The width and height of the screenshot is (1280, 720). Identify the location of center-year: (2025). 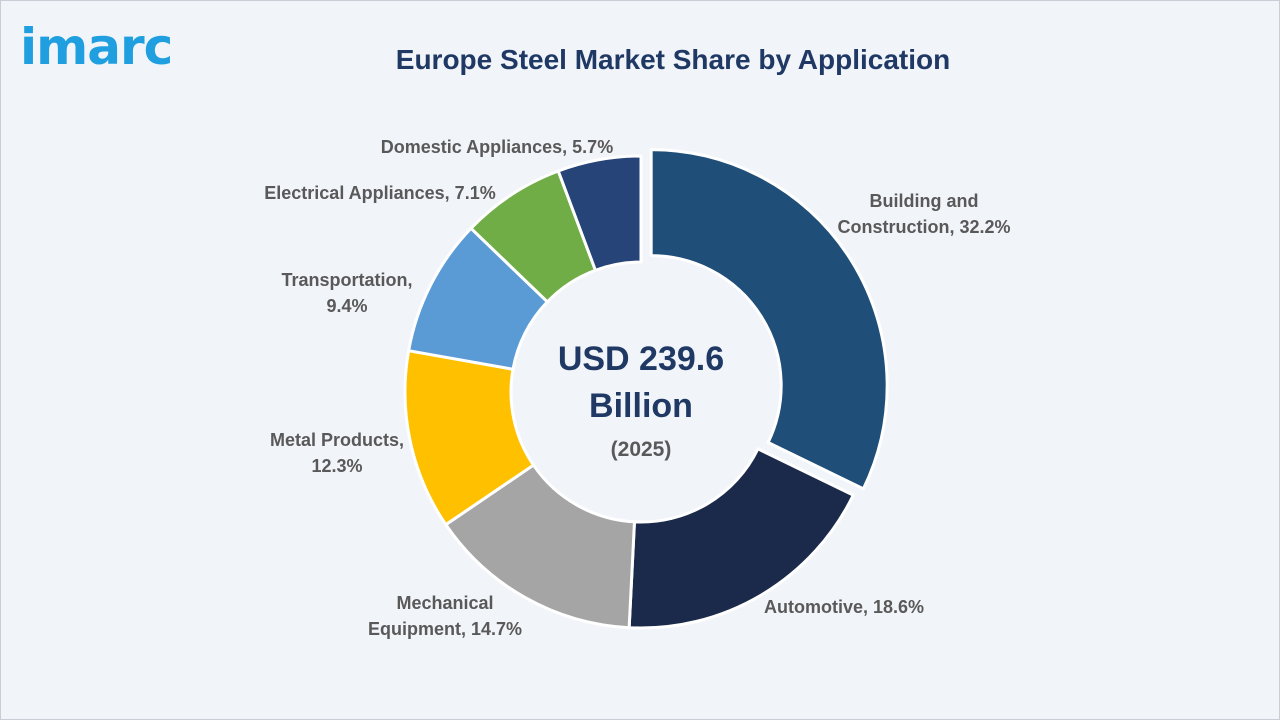
(641, 449).